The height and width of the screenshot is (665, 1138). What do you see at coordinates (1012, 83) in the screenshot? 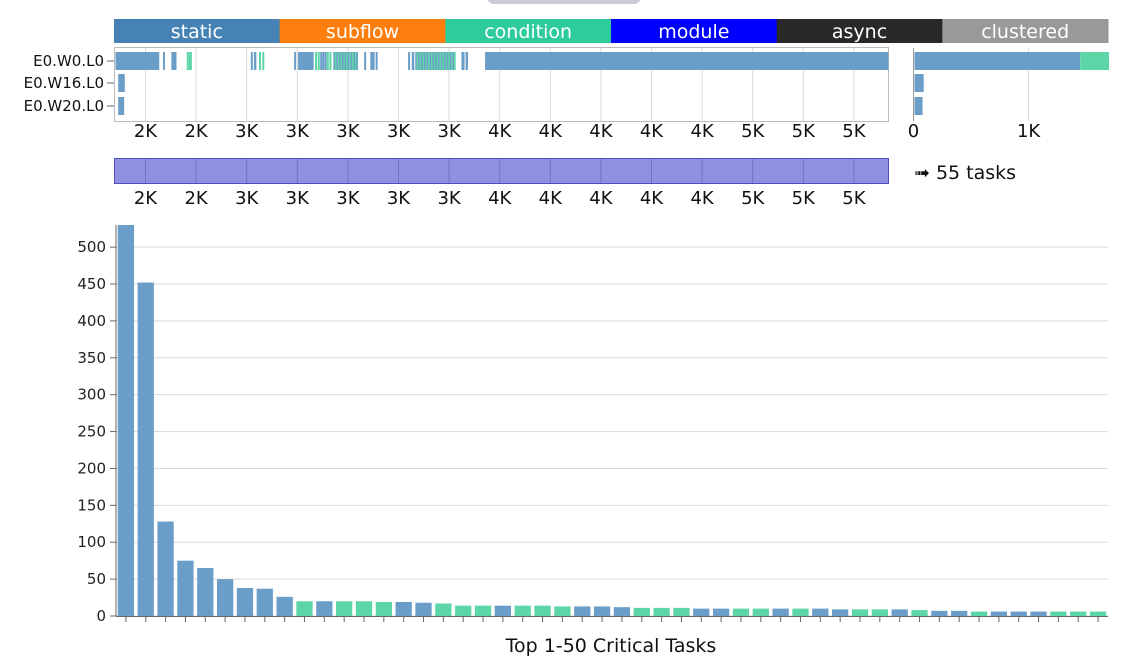
I see `load-bars` at bounding box center [1012, 83].